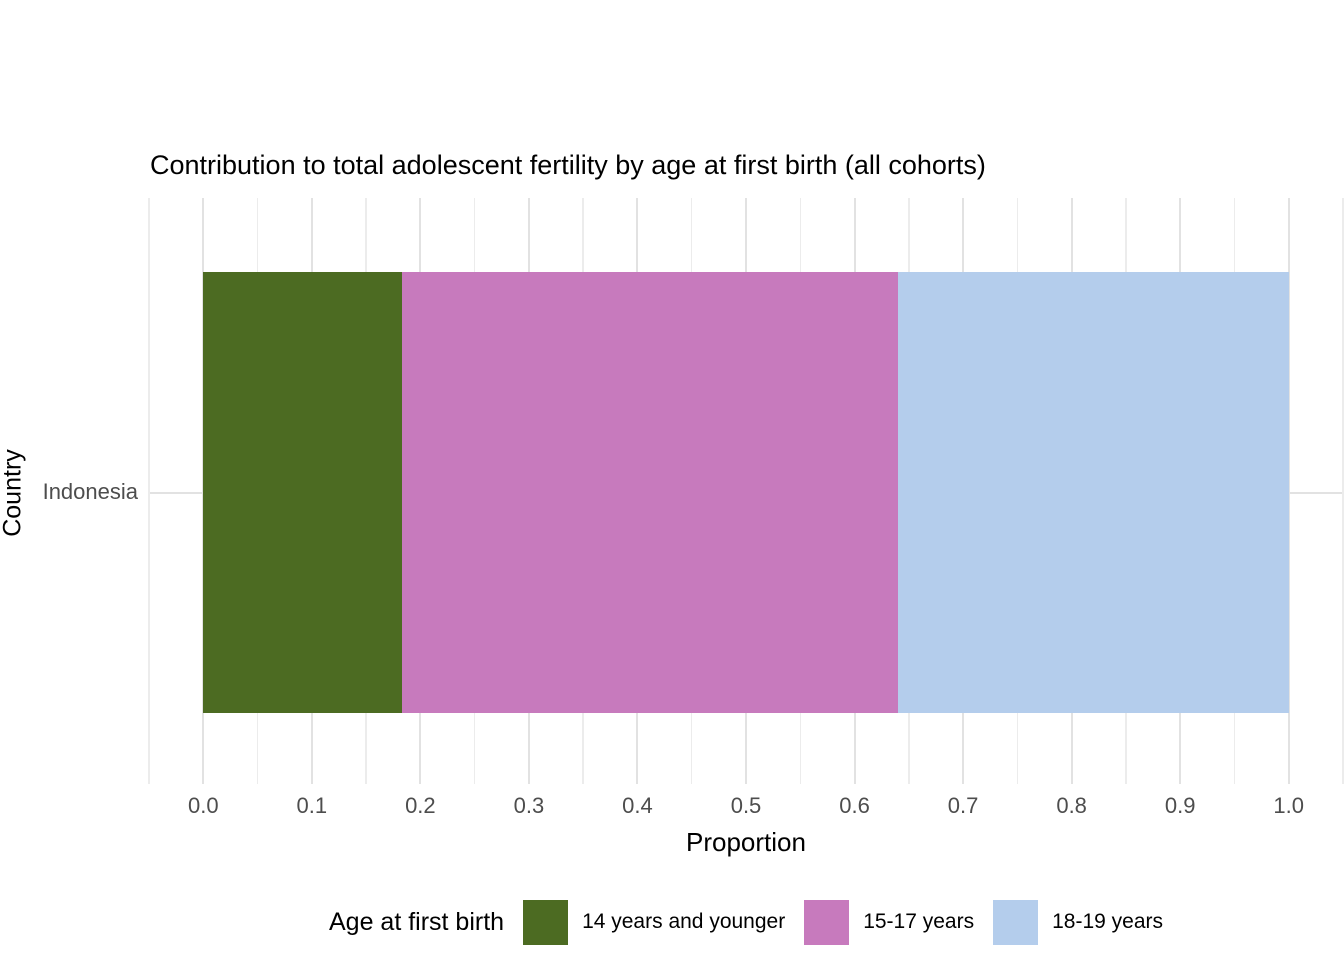  I want to click on legend-item: 15-17 years, so click(889, 922).